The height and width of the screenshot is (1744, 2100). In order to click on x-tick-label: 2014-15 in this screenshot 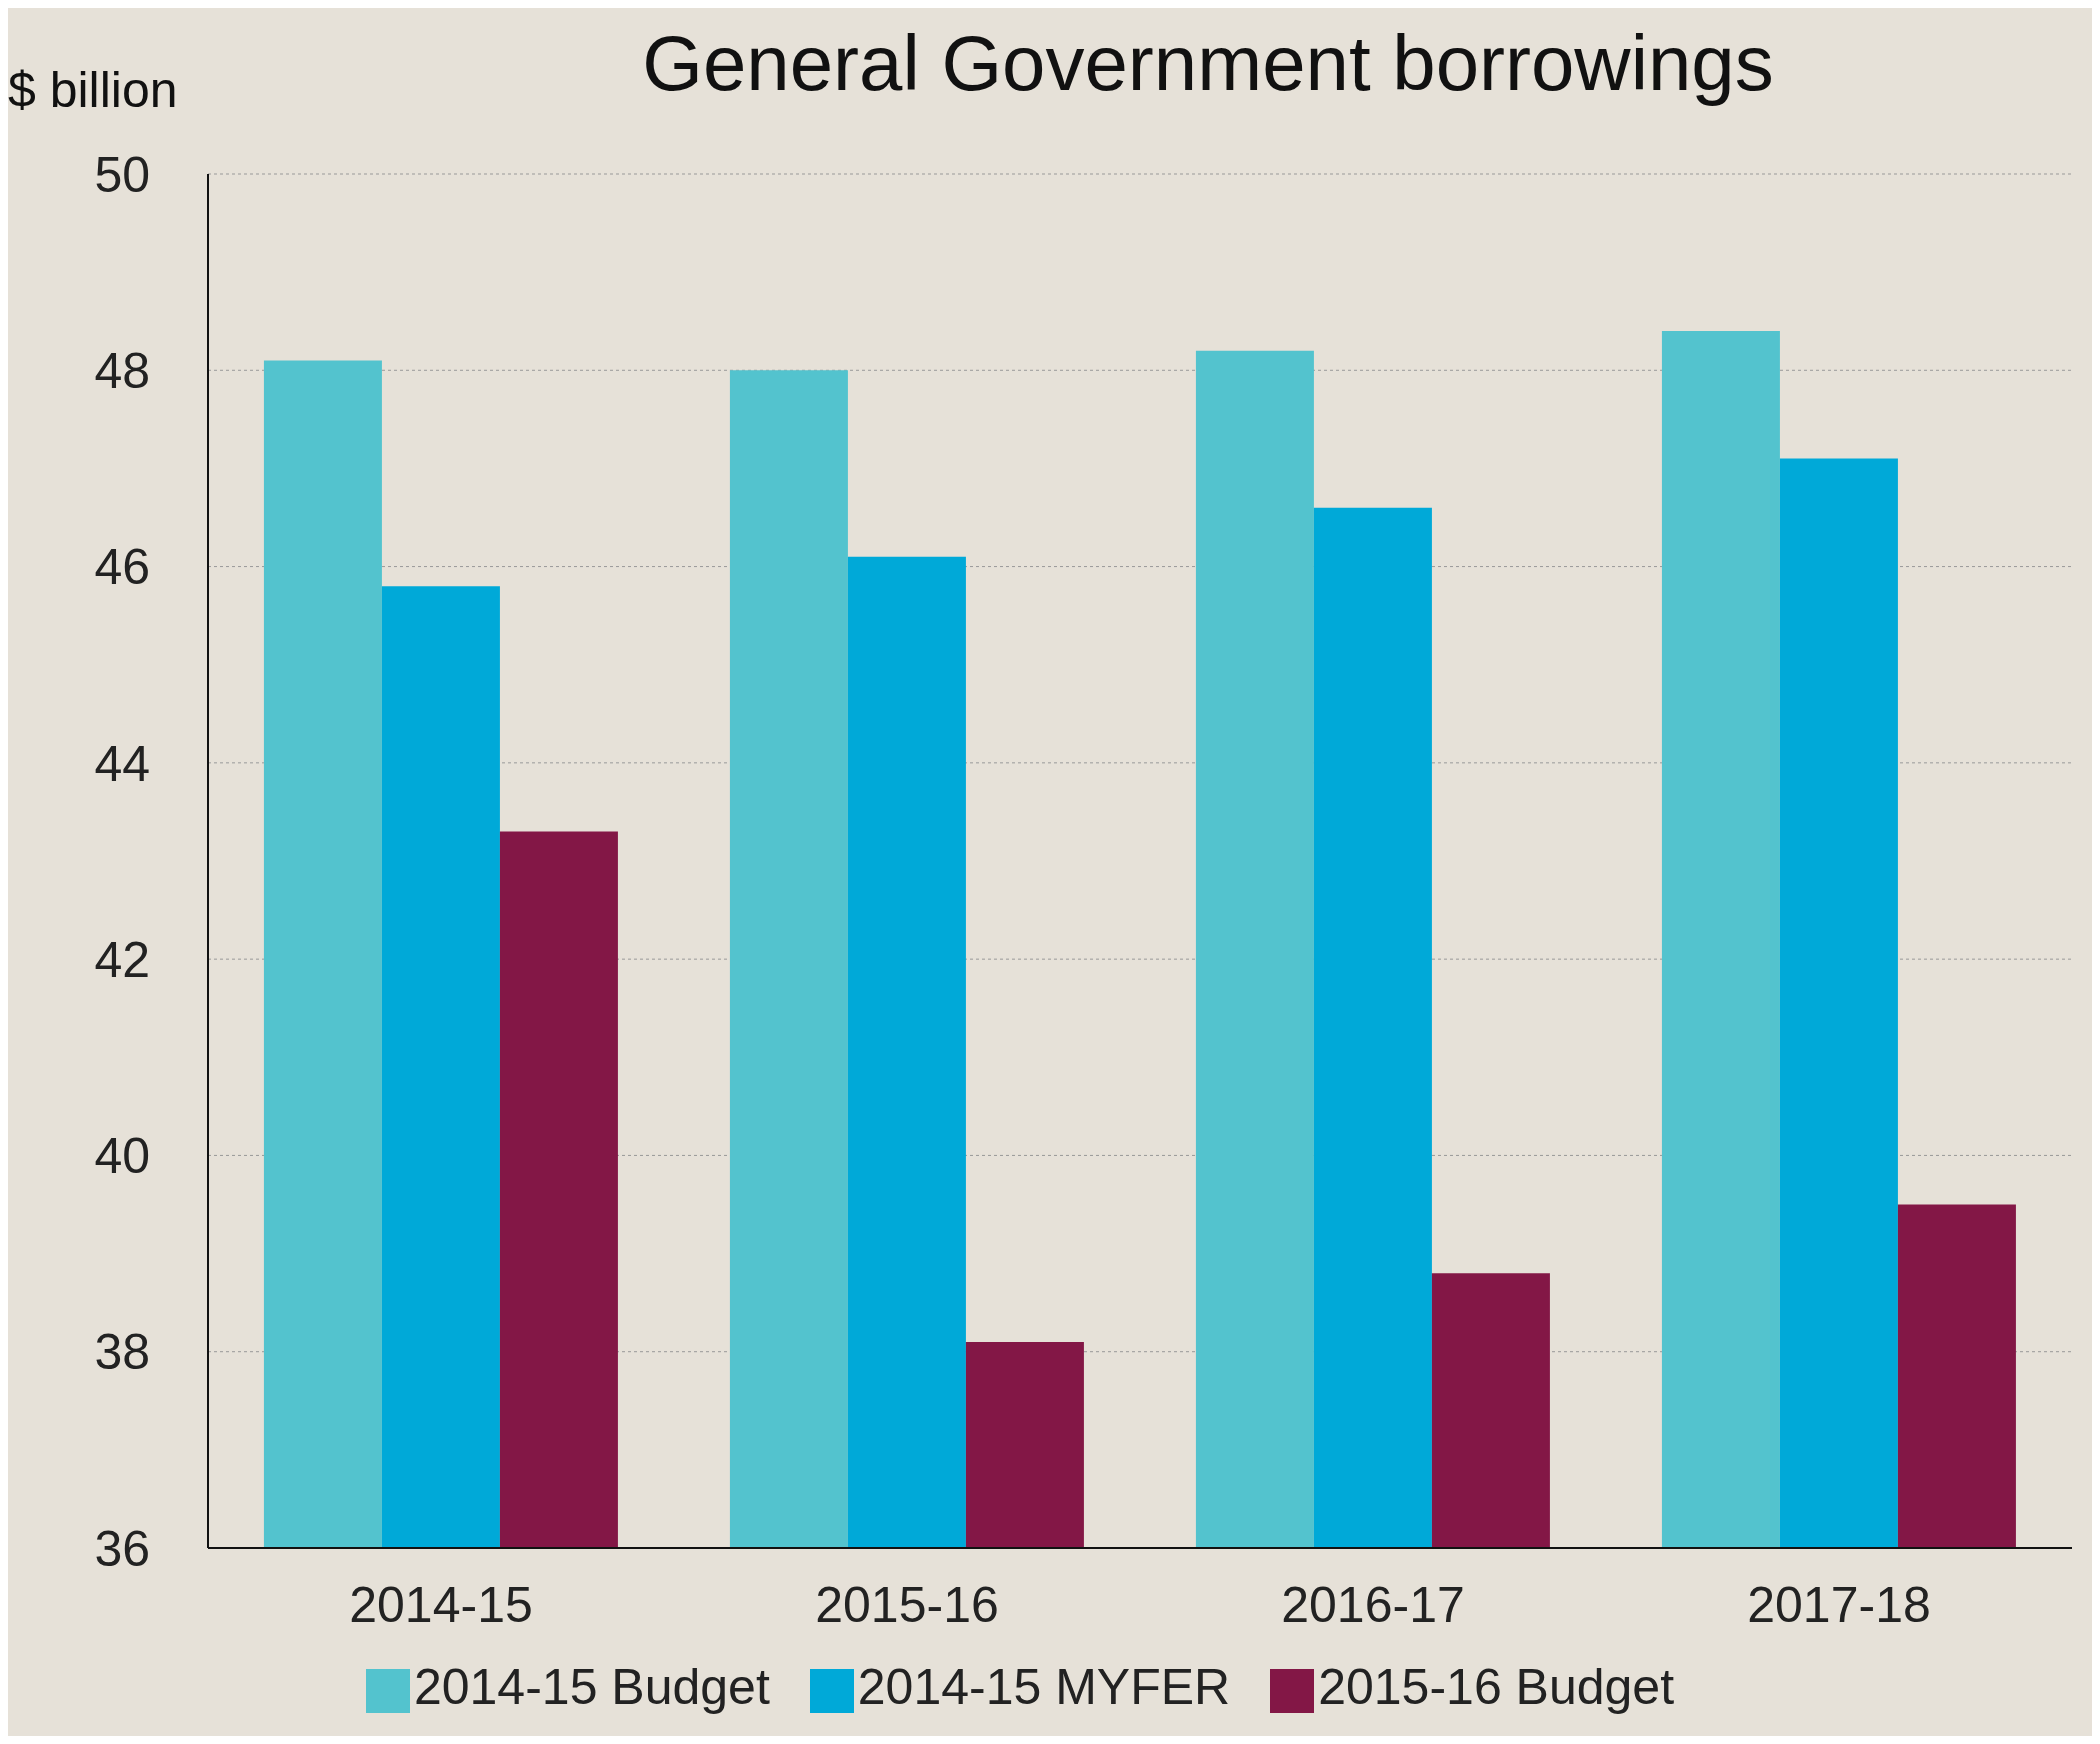, I will do `click(441, 1604)`.